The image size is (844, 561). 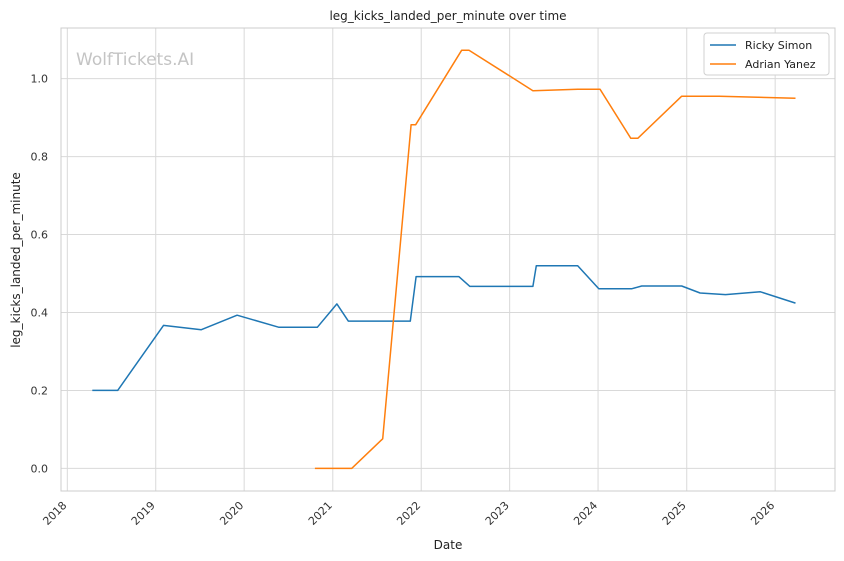 What do you see at coordinates (40, 235) in the screenshot?
I see `y-tick-label: 0.6` at bounding box center [40, 235].